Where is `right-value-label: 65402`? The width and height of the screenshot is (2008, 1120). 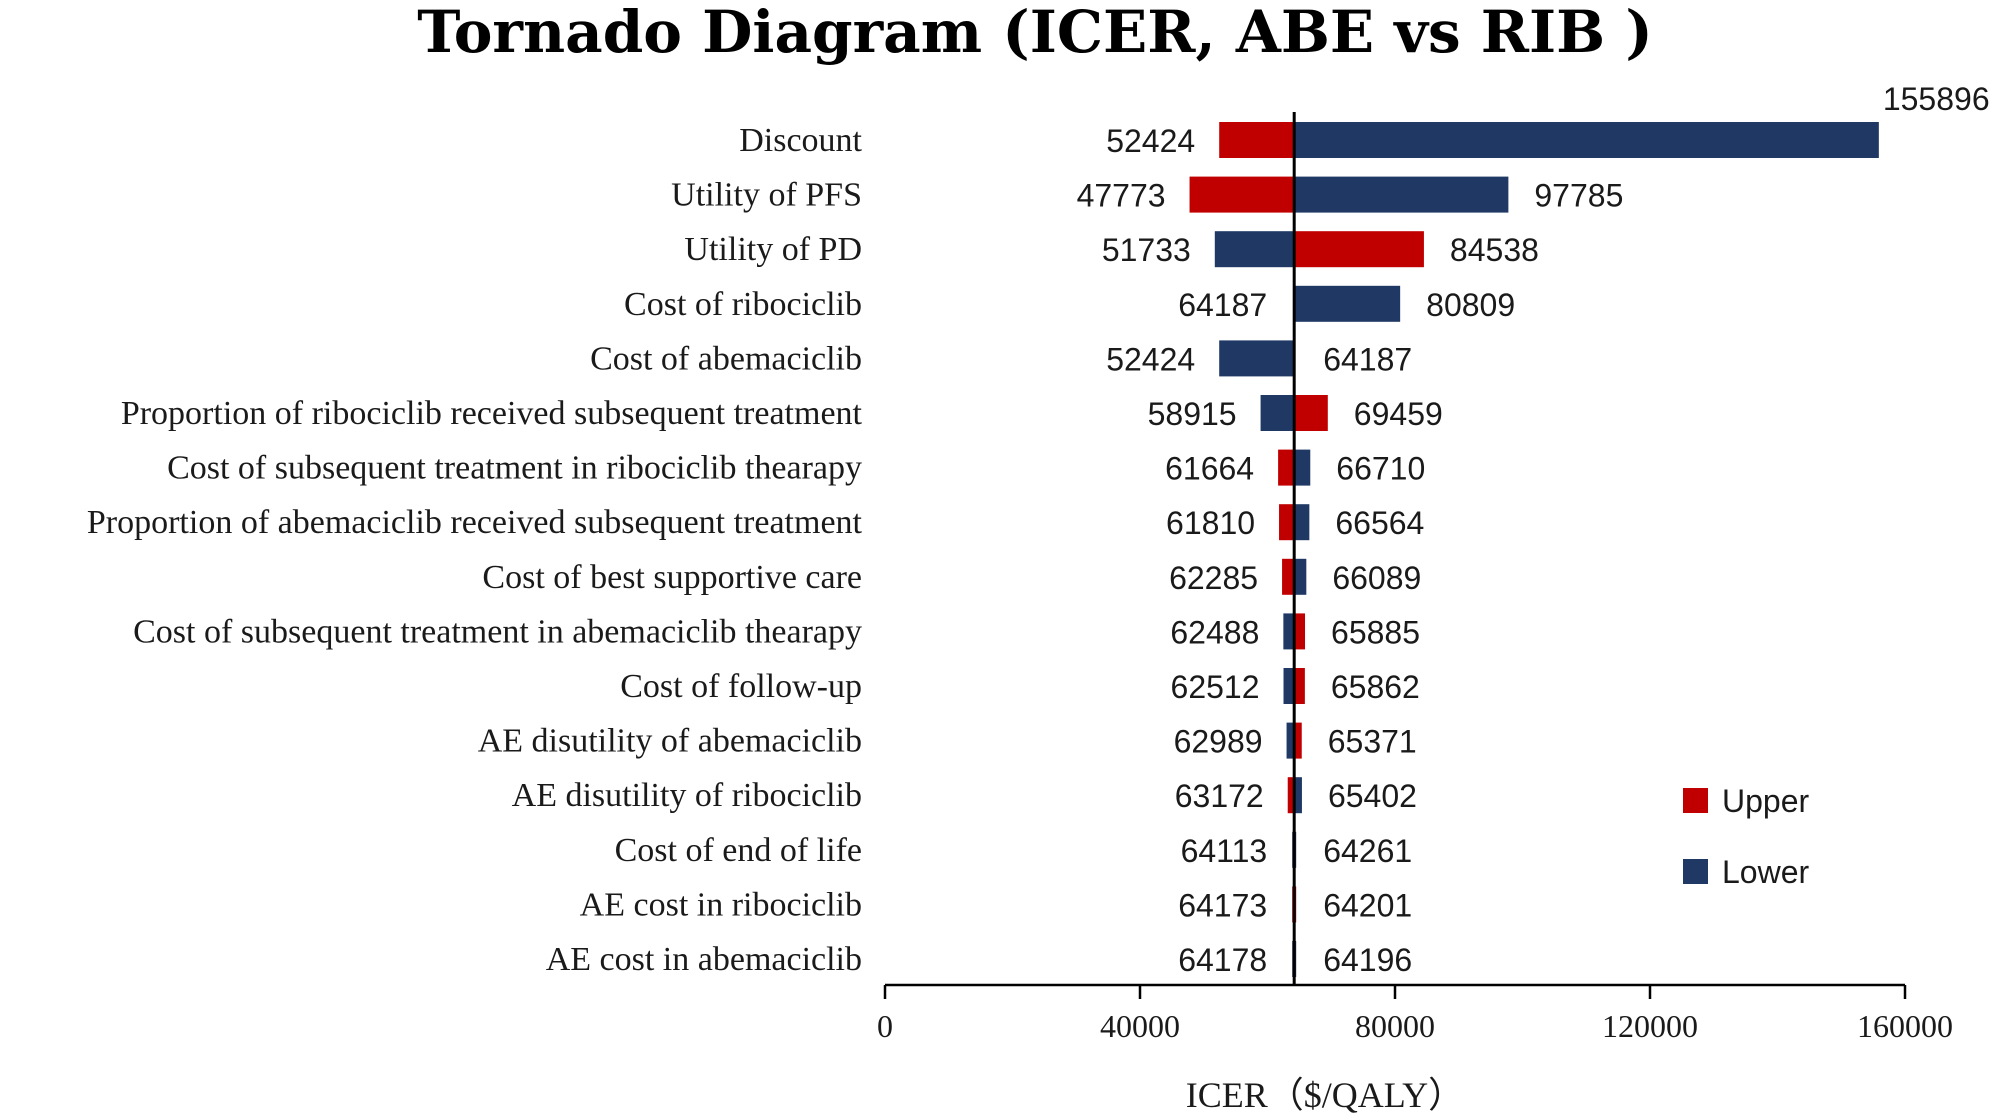 right-value-label: 65402 is located at coordinates (1372, 796).